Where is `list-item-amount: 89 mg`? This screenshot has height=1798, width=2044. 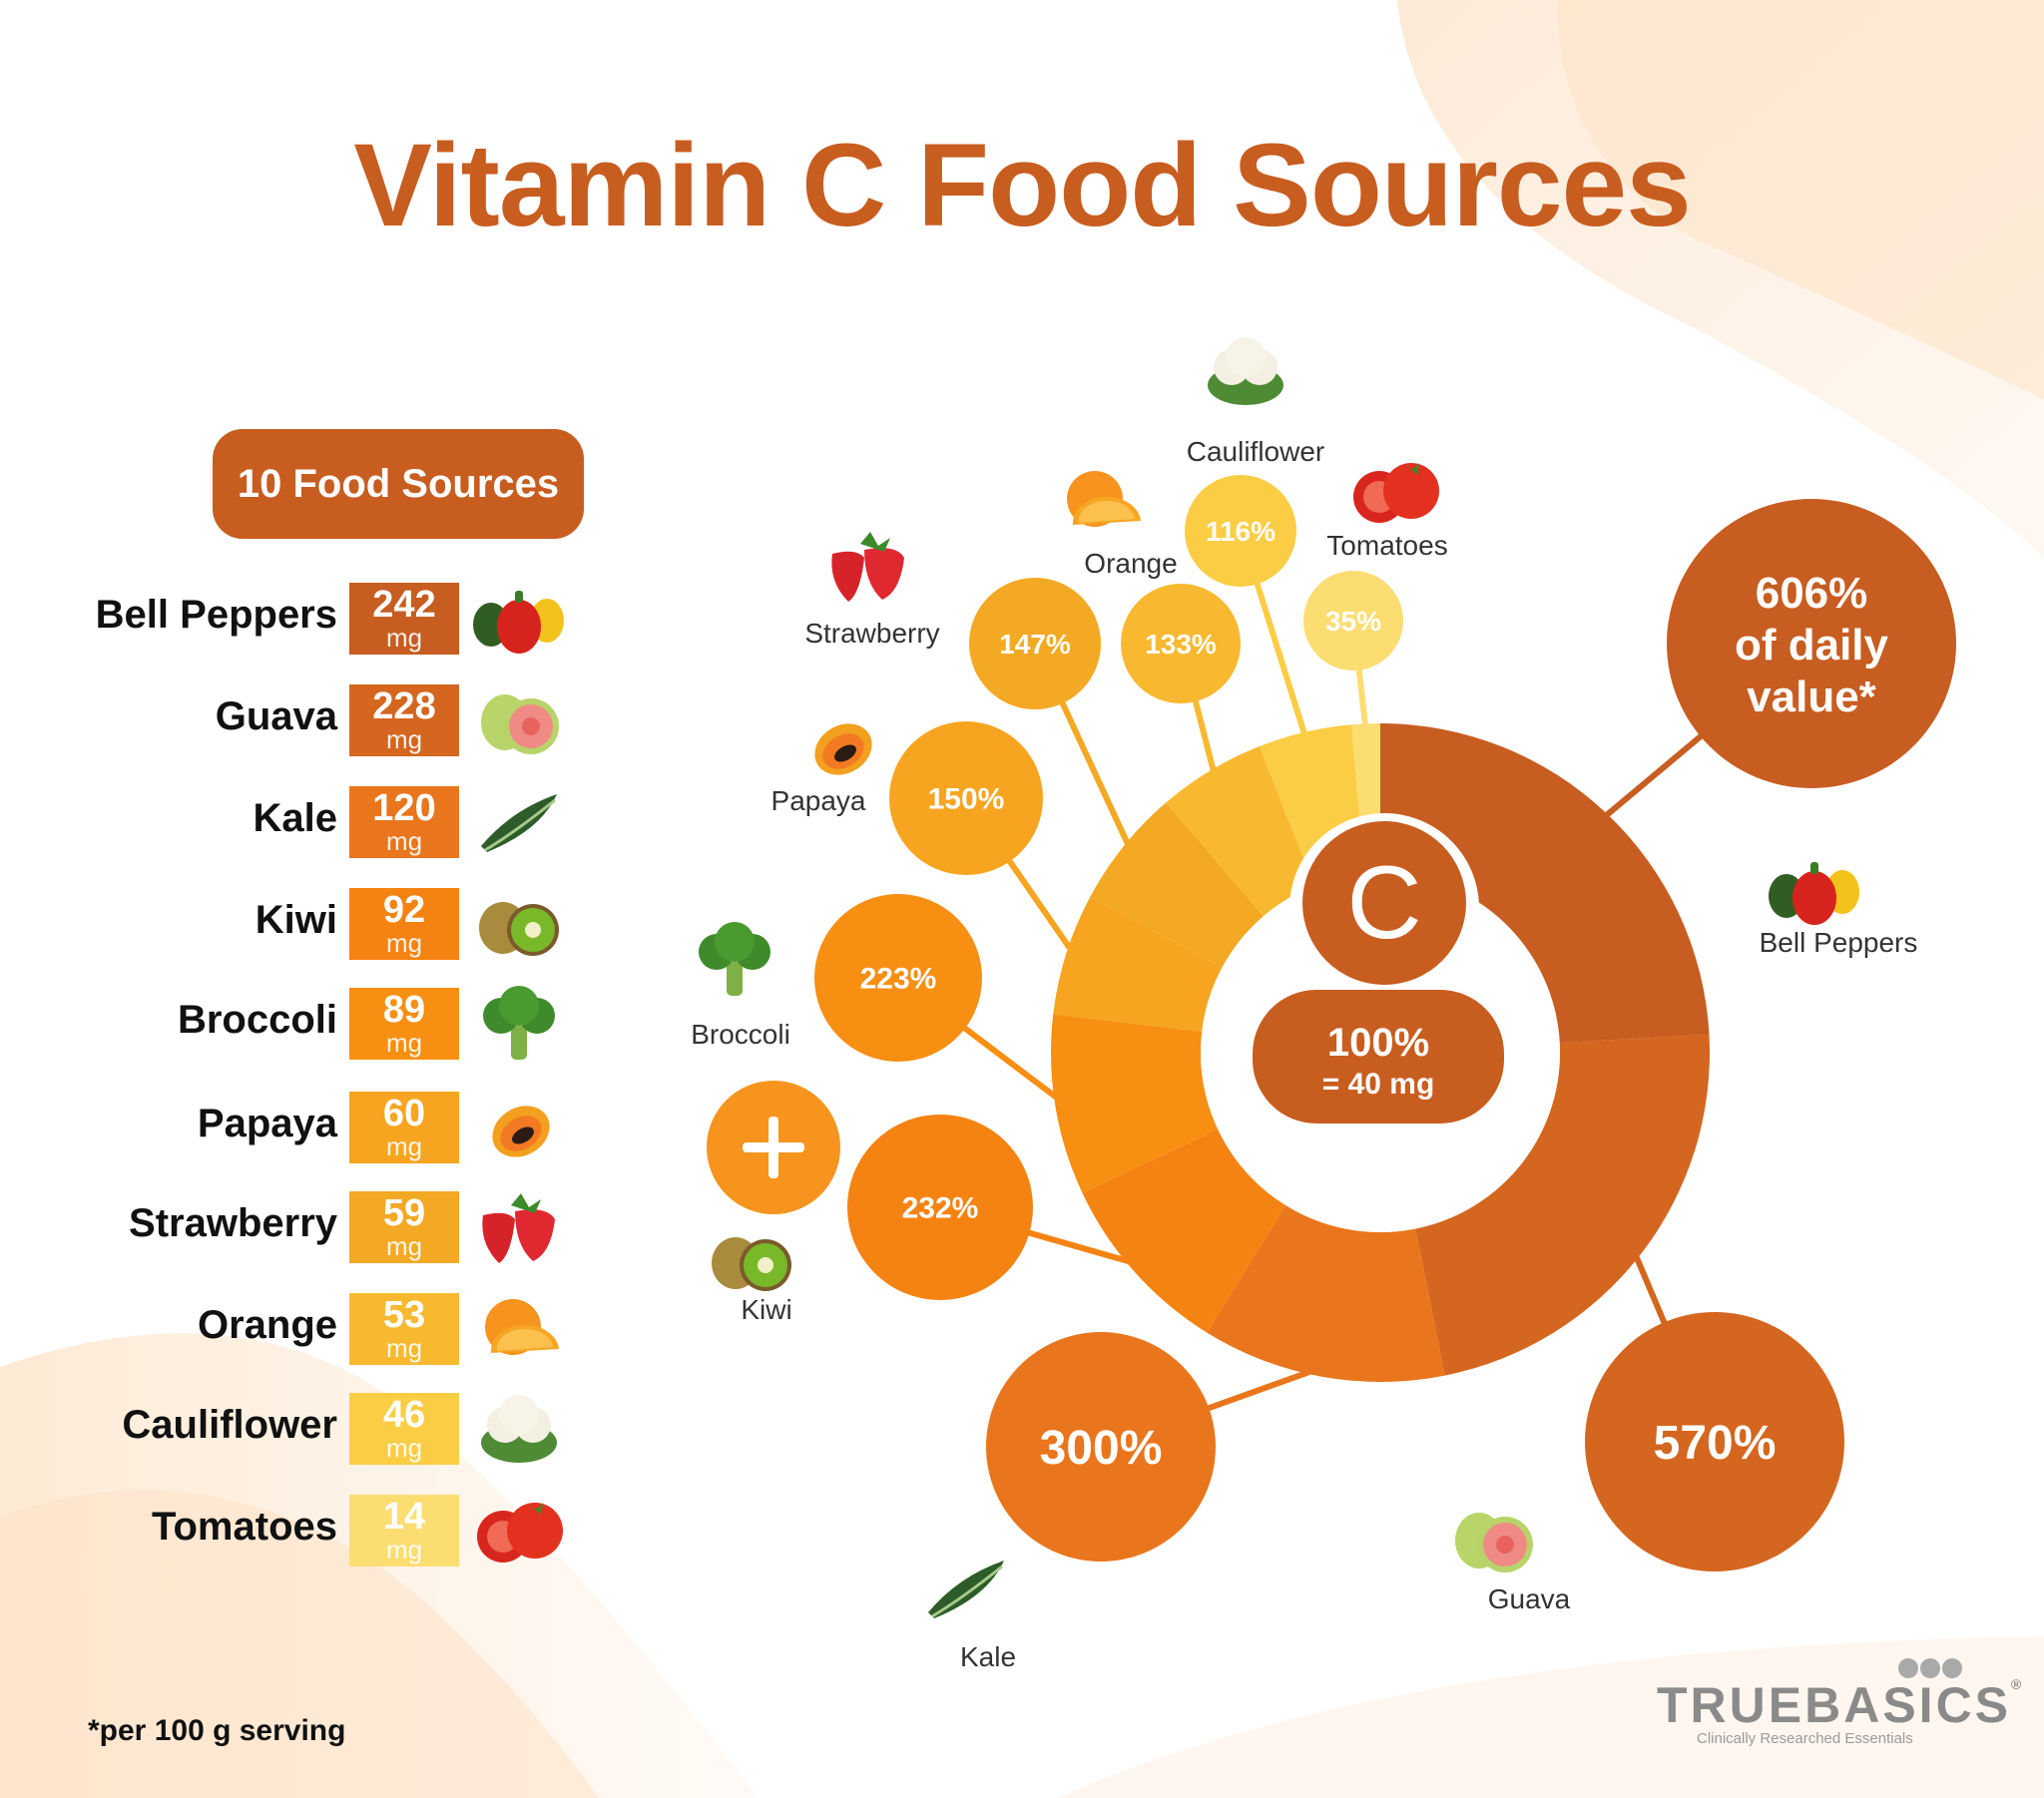
list-item-amount: 89 mg is located at coordinates (404, 1024).